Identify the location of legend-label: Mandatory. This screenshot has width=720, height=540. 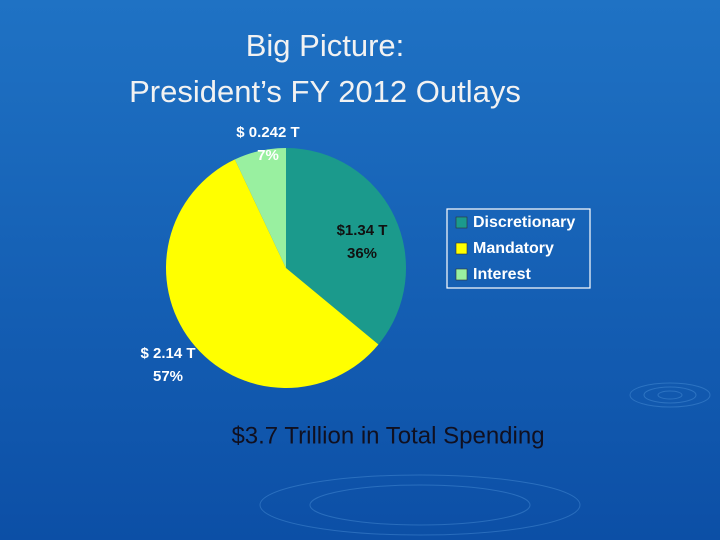
(513, 248).